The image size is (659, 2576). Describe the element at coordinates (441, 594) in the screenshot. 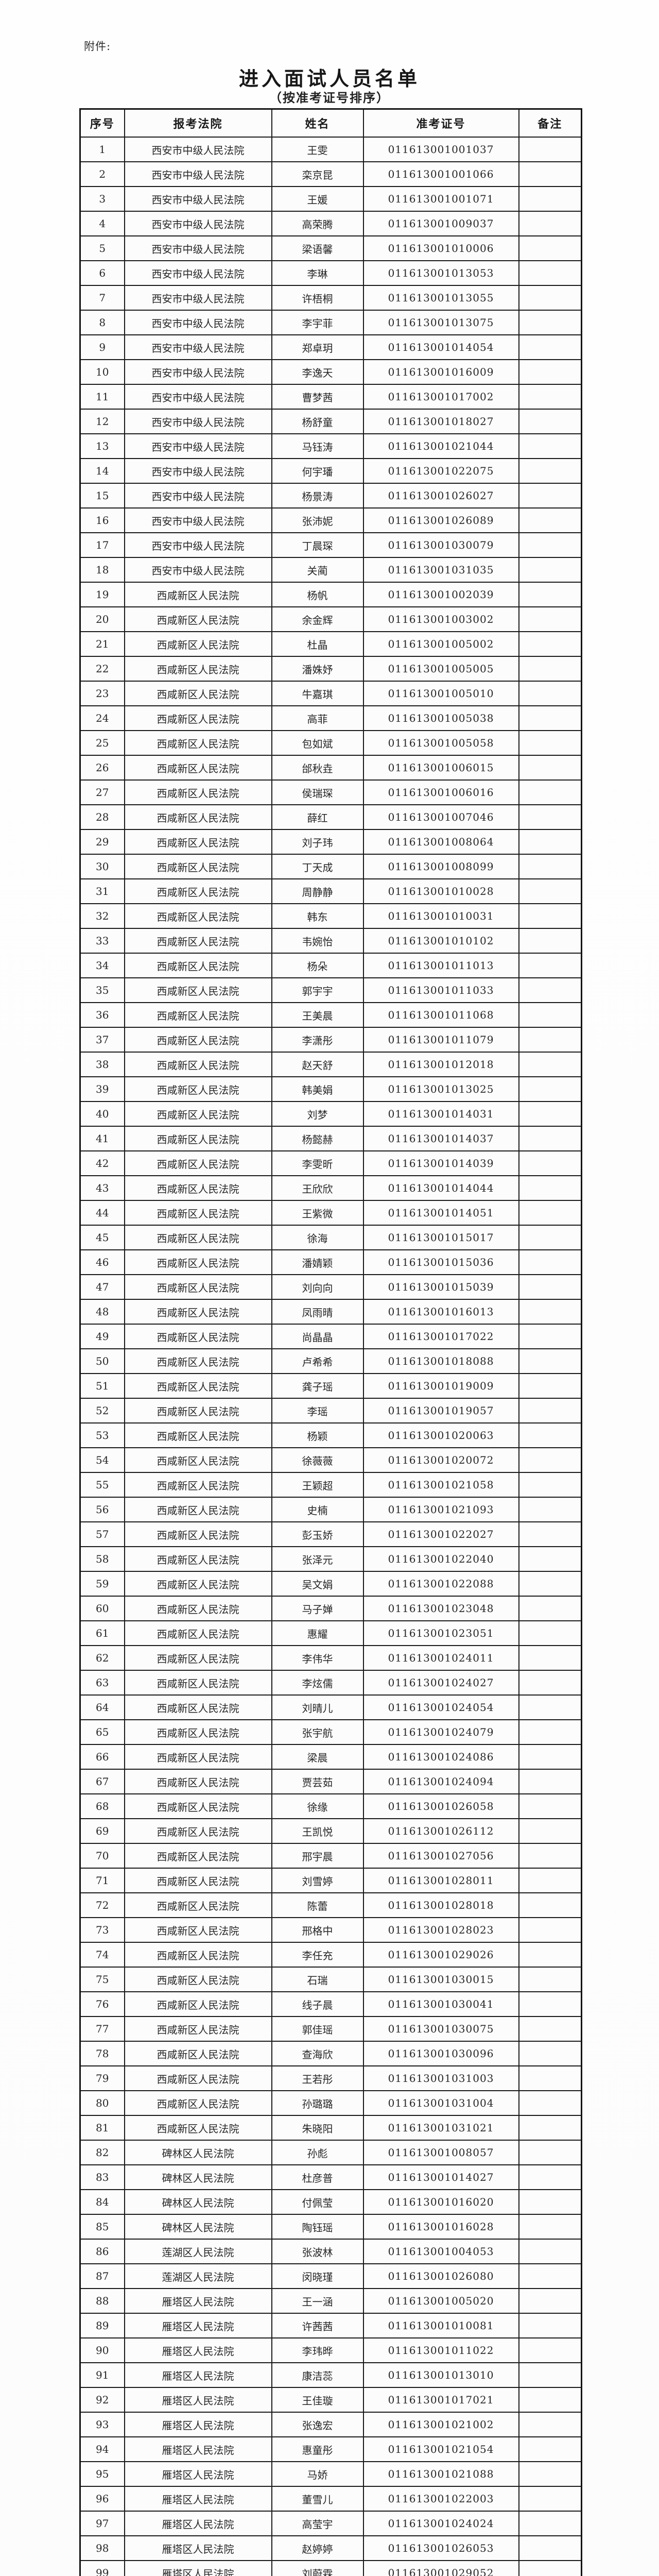

I see `cell-ticket: 011613001002039` at that location.